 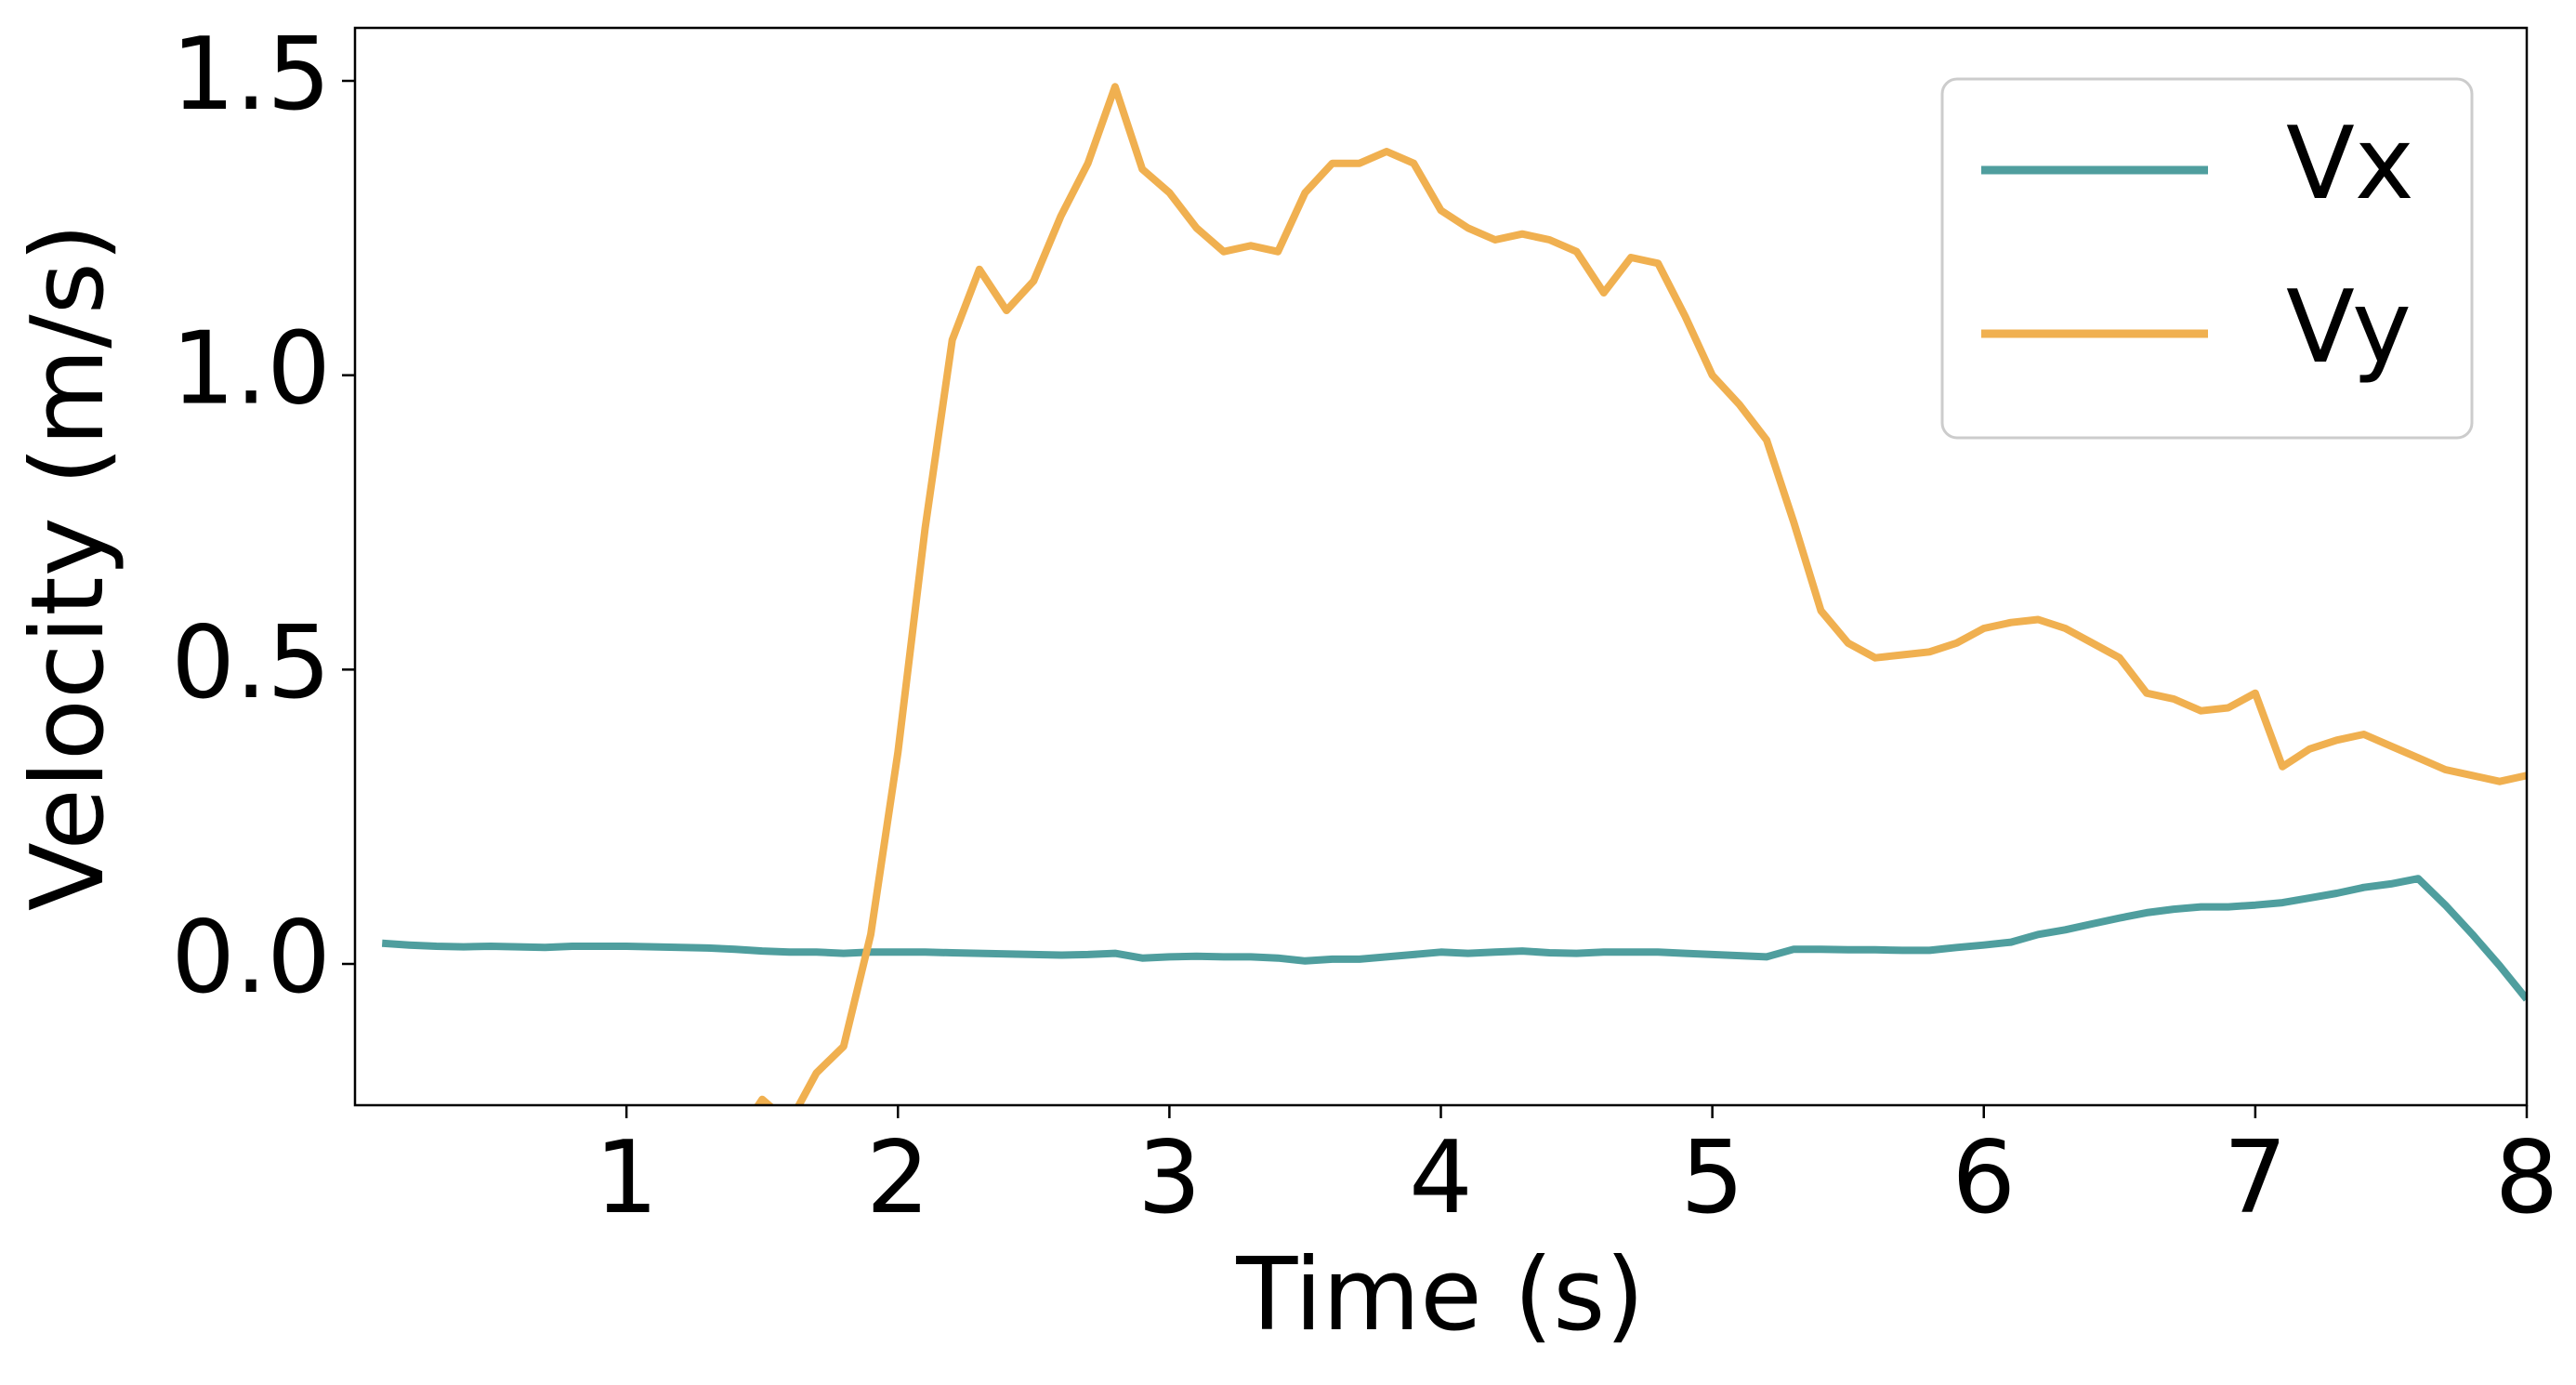 I want to click on x-tick-label: 1, so click(x=627, y=1178).